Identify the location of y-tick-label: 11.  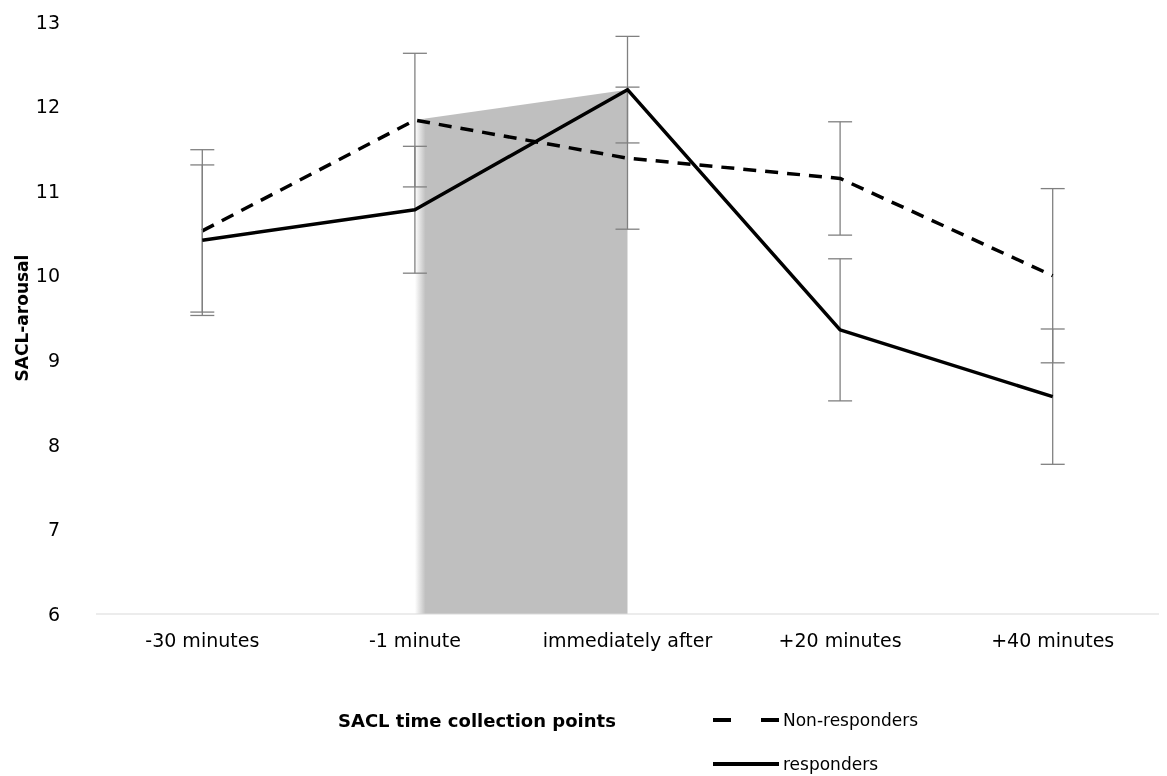
(47, 190).